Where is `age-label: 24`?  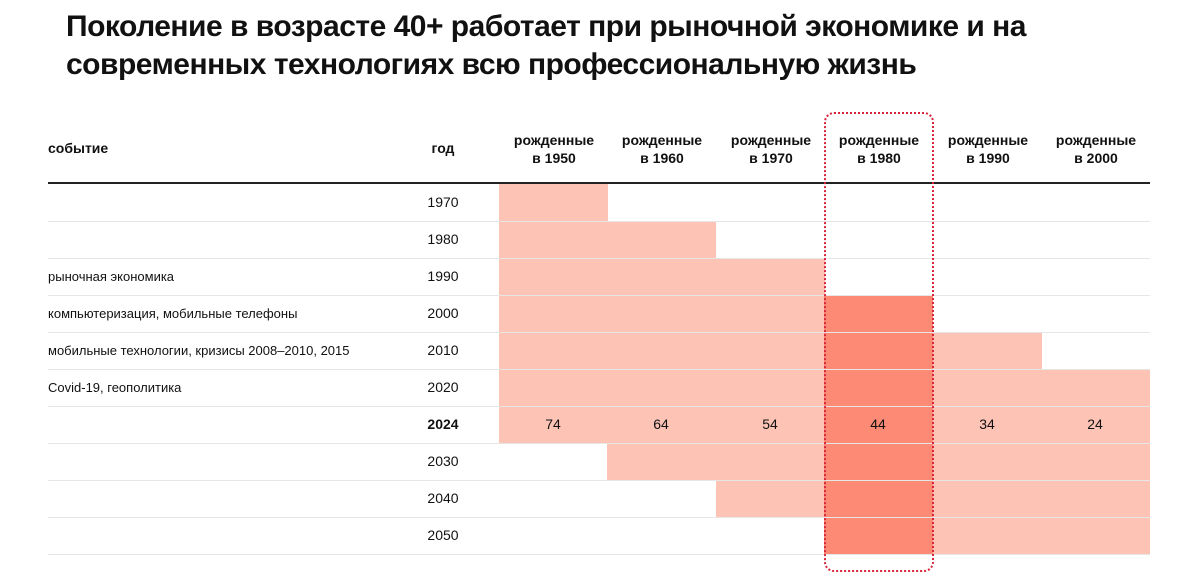 age-label: 24 is located at coordinates (1095, 424).